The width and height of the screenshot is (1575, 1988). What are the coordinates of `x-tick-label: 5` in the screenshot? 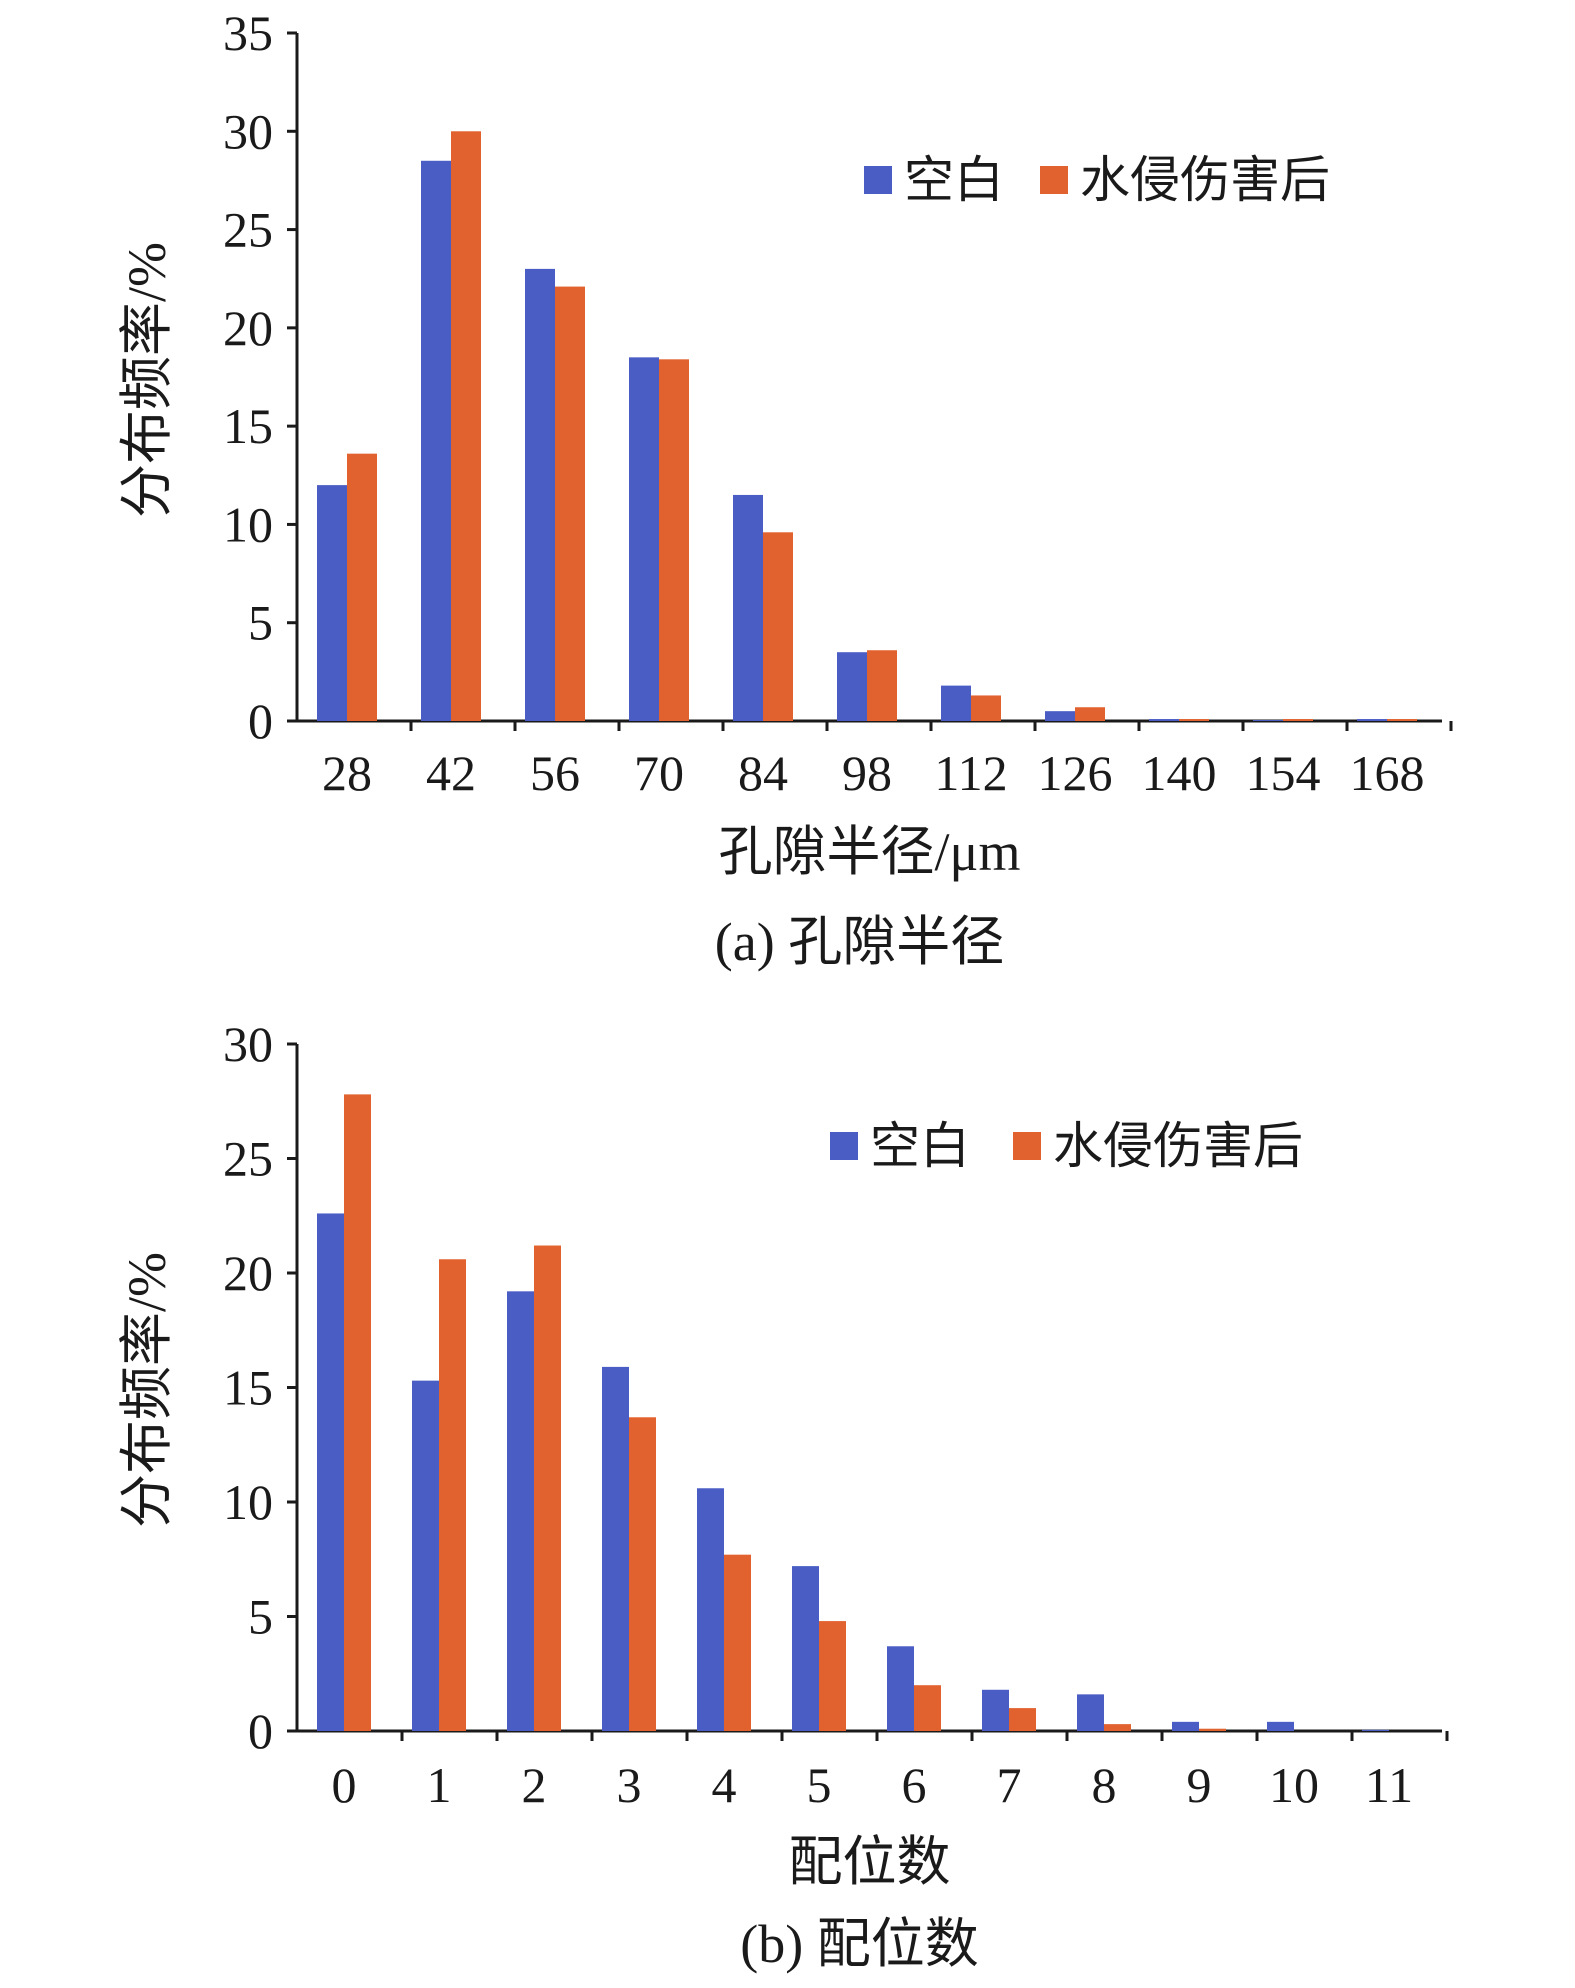 It's located at (819, 1785).